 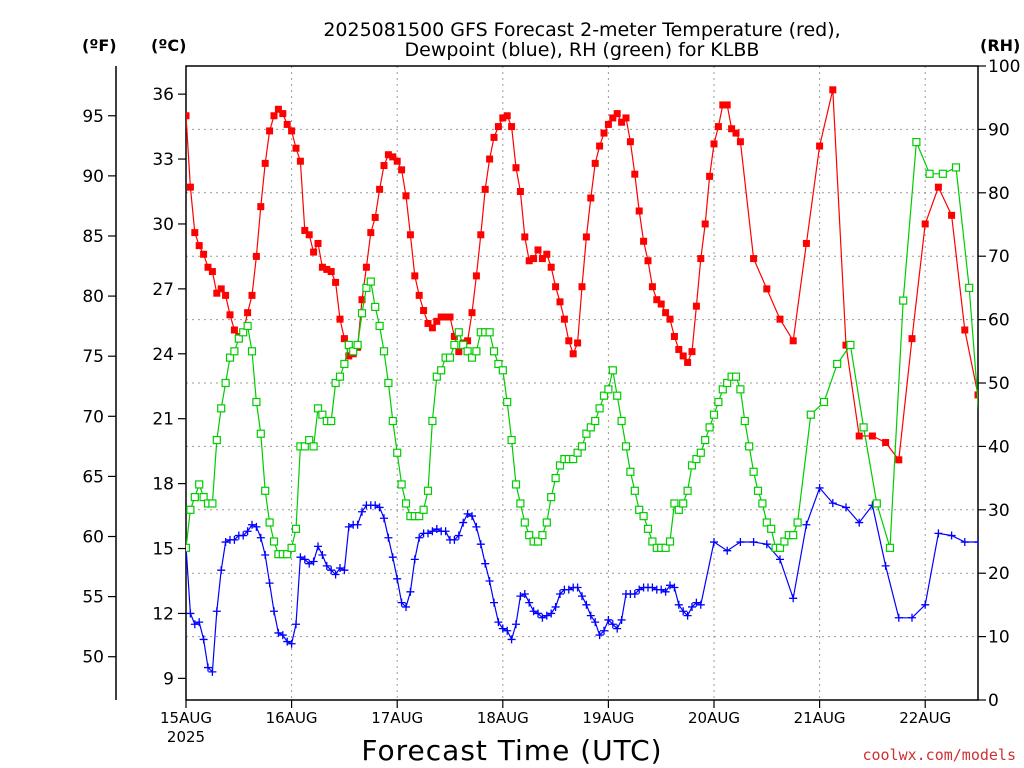 I want to click on fahrenheit-tick-label: 55, so click(x=93, y=598).